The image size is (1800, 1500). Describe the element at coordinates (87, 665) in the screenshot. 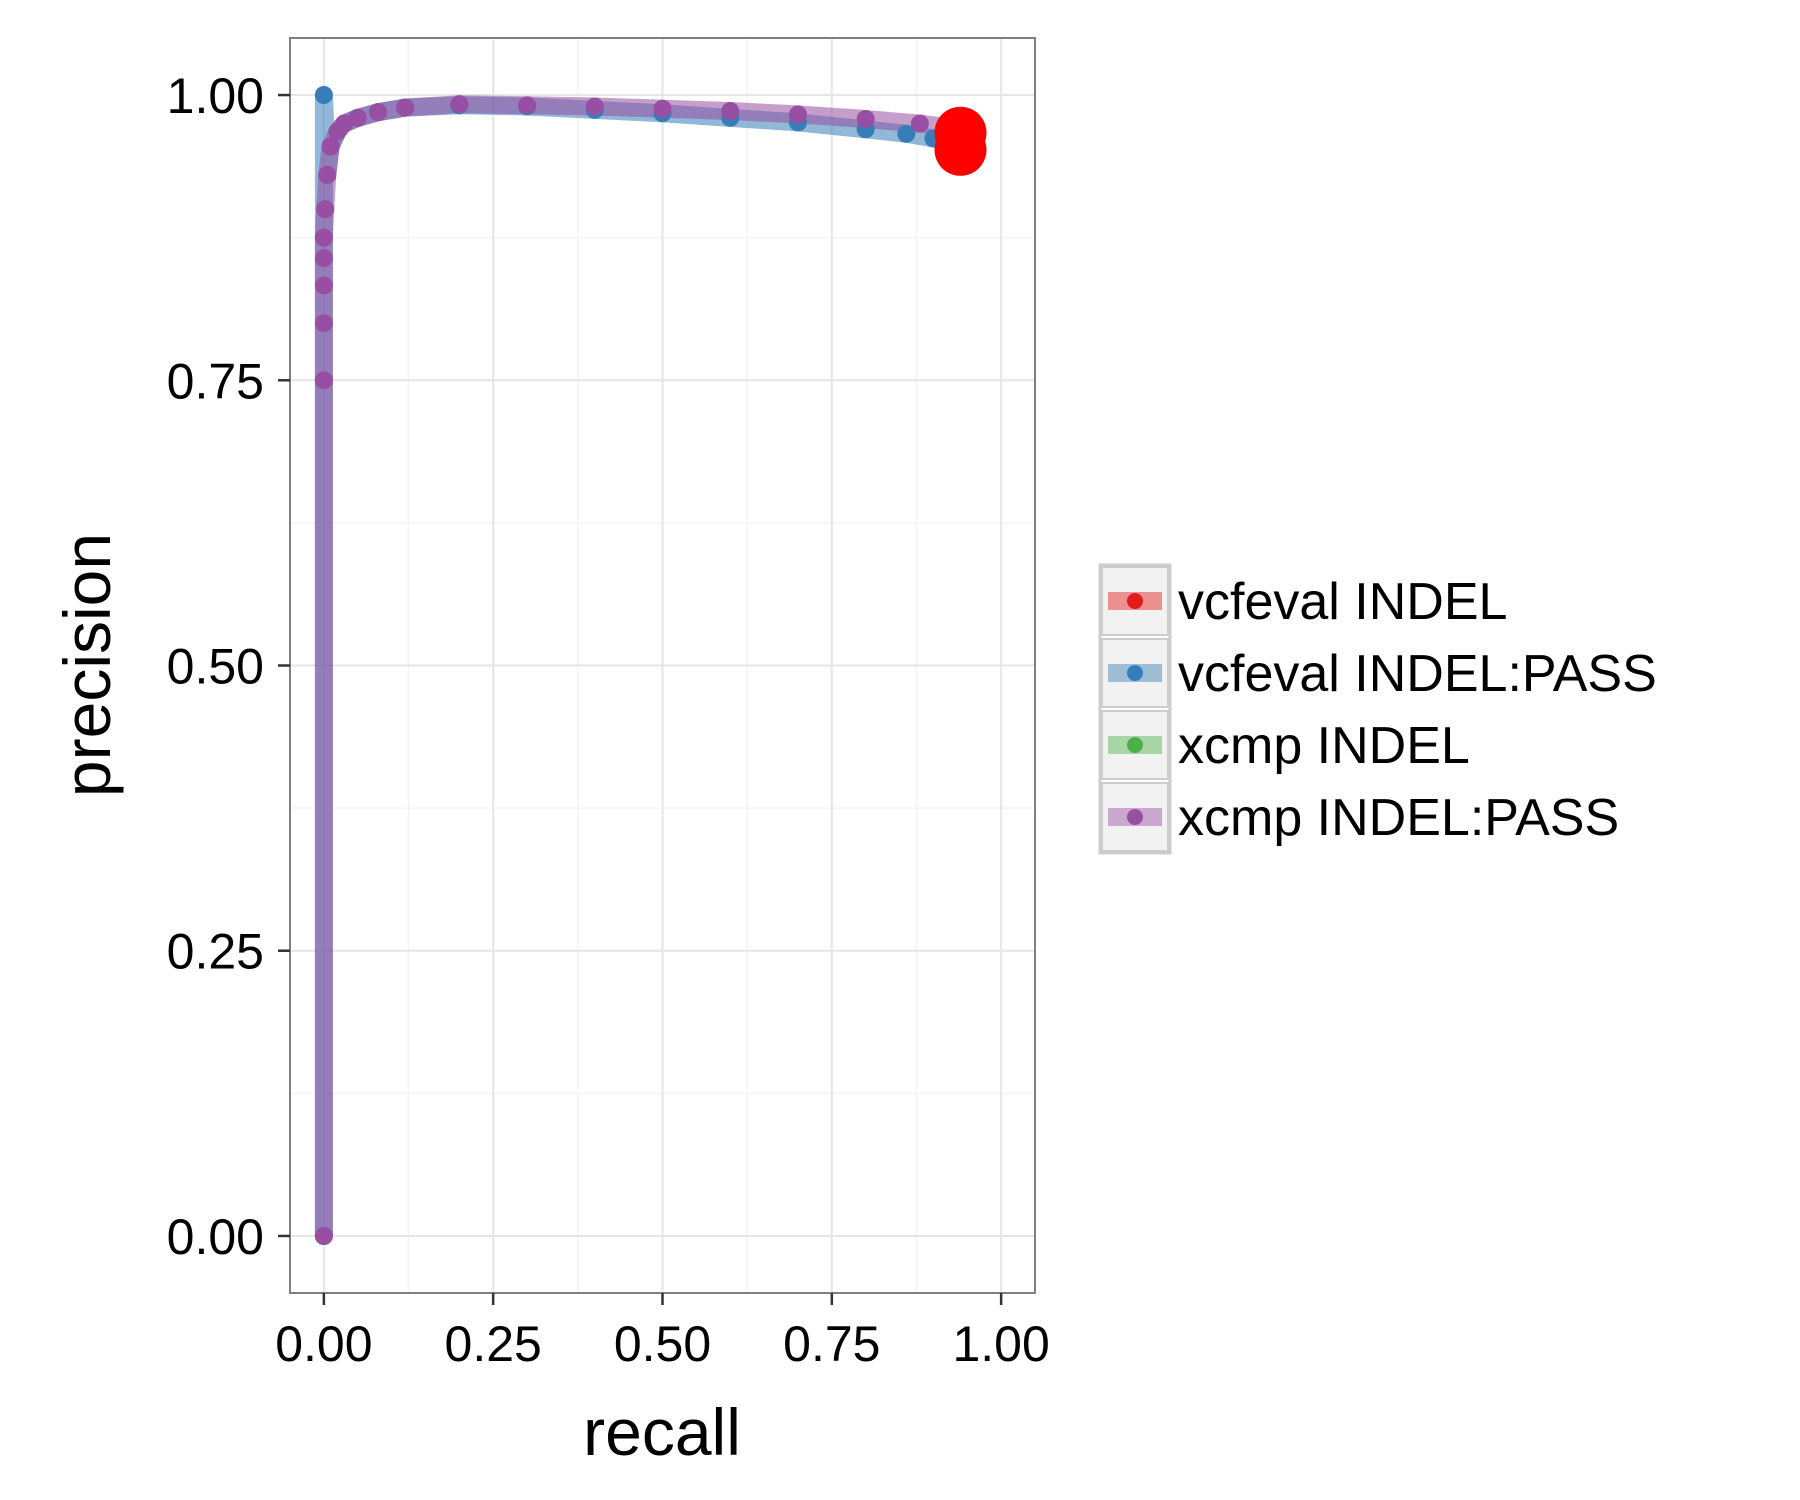

I see `y-axis-title: precision` at that location.